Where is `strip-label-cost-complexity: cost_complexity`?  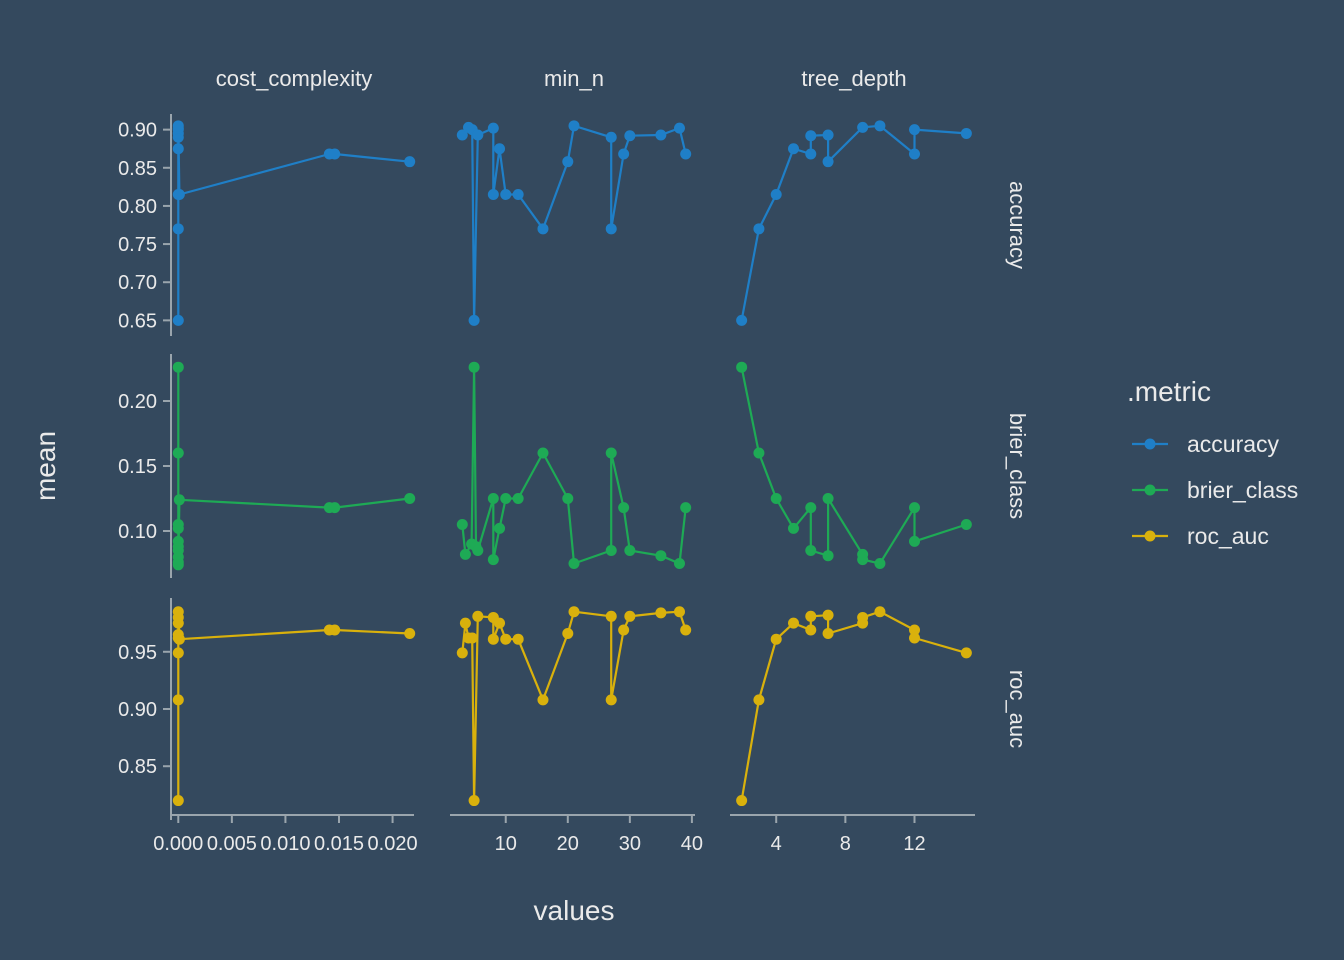 strip-label-cost-complexity: cost_complexity is located at coordinates (294, 78).